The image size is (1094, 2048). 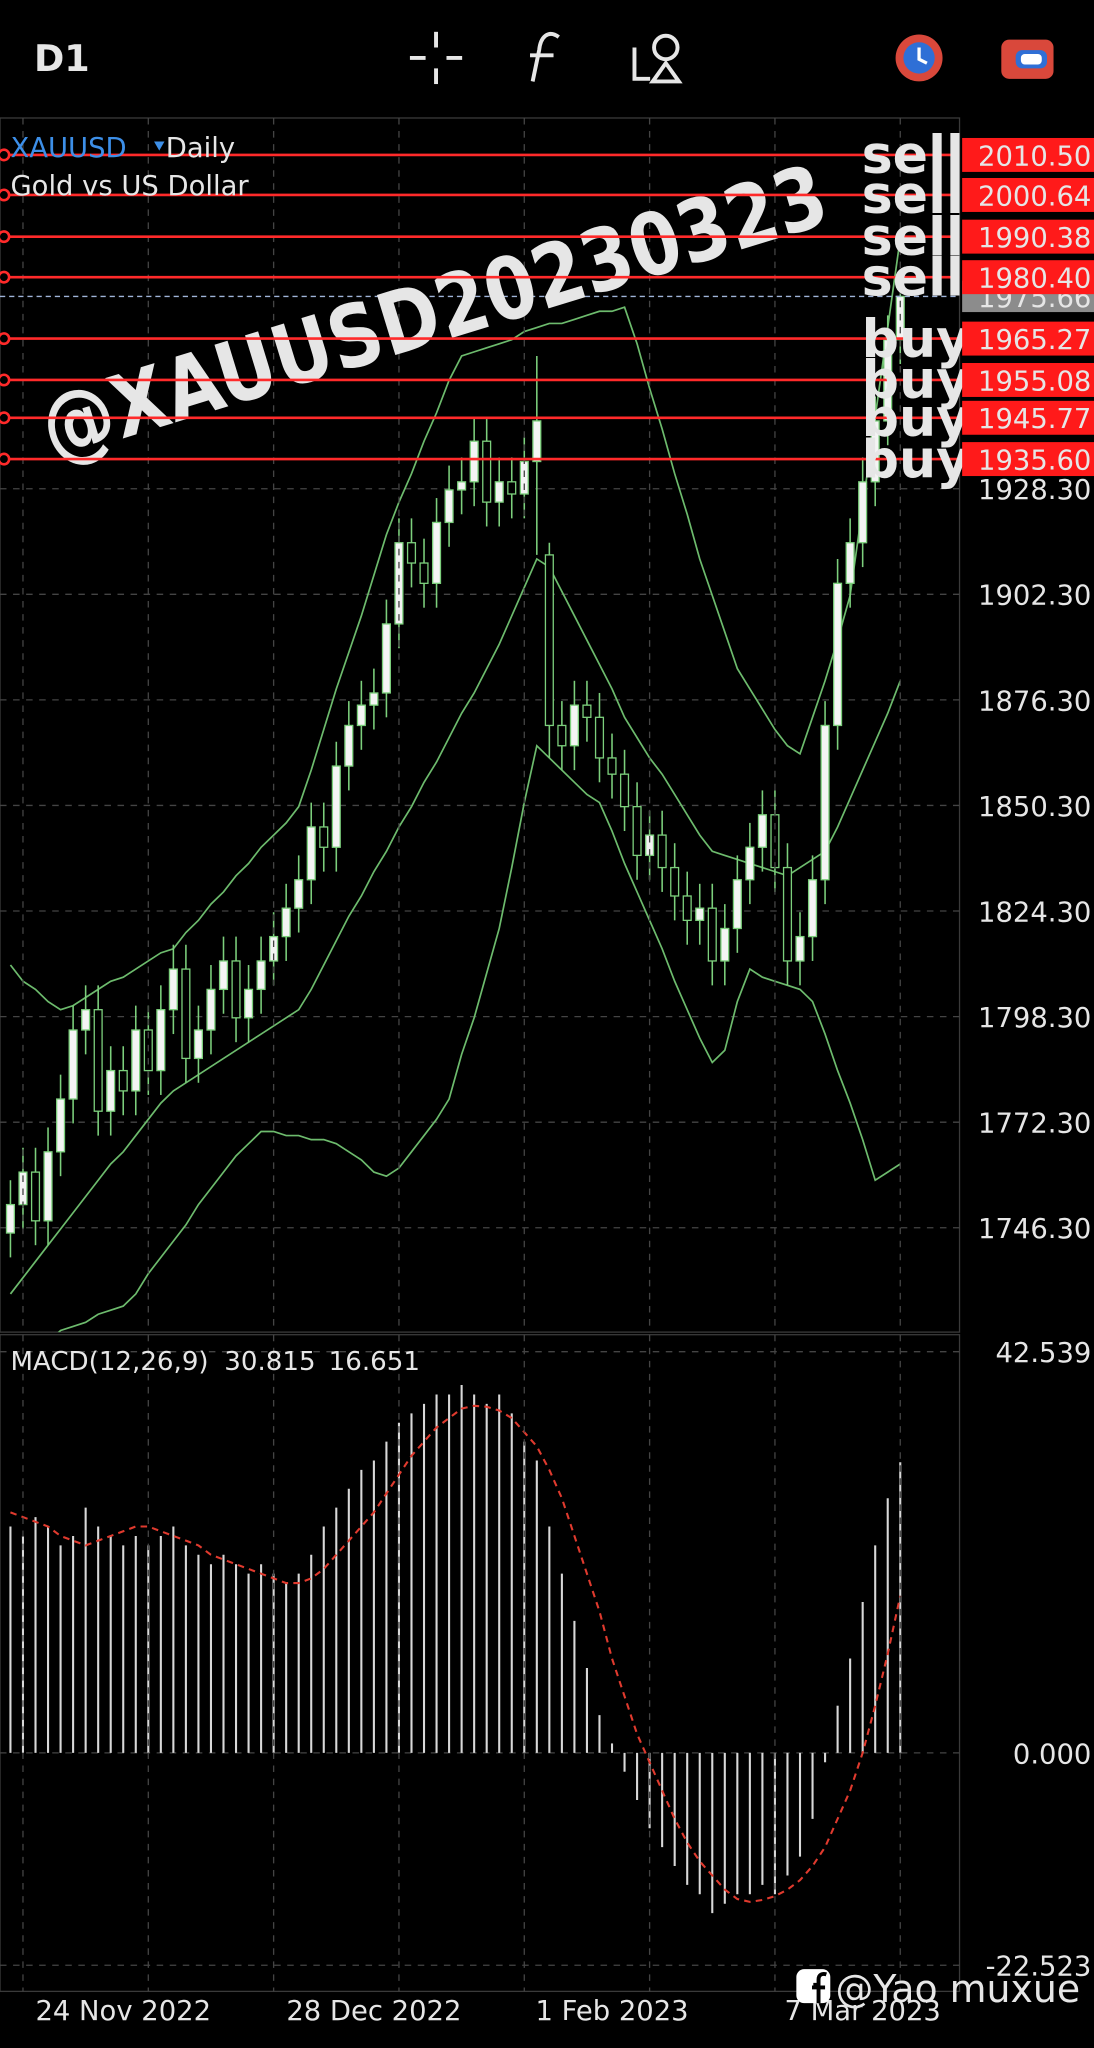 What do you see at coordinates (1034, 419) in the screenshot?
I see `level-label: 1945.77` at bounding box center [1034, 419].